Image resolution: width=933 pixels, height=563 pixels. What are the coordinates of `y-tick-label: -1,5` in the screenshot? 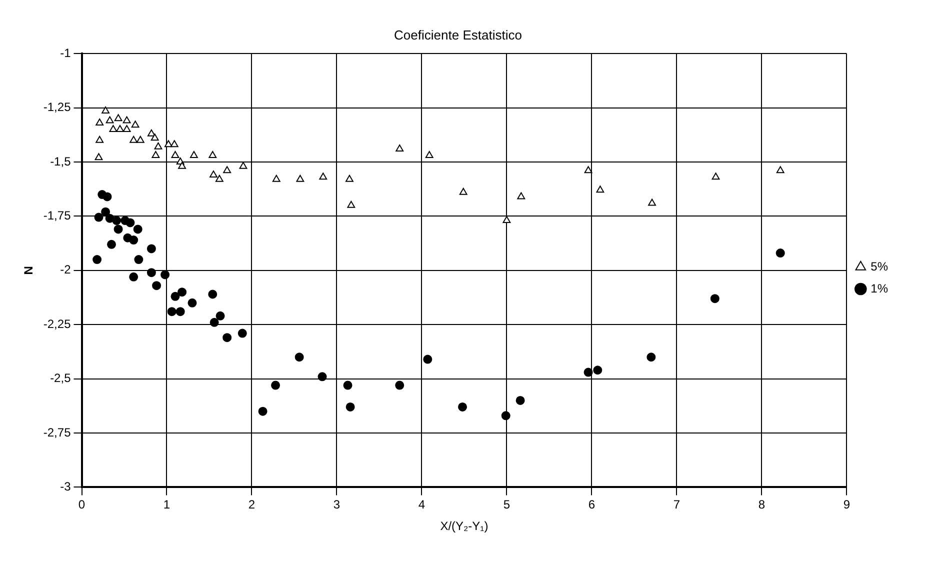 It's located at (61, 161).